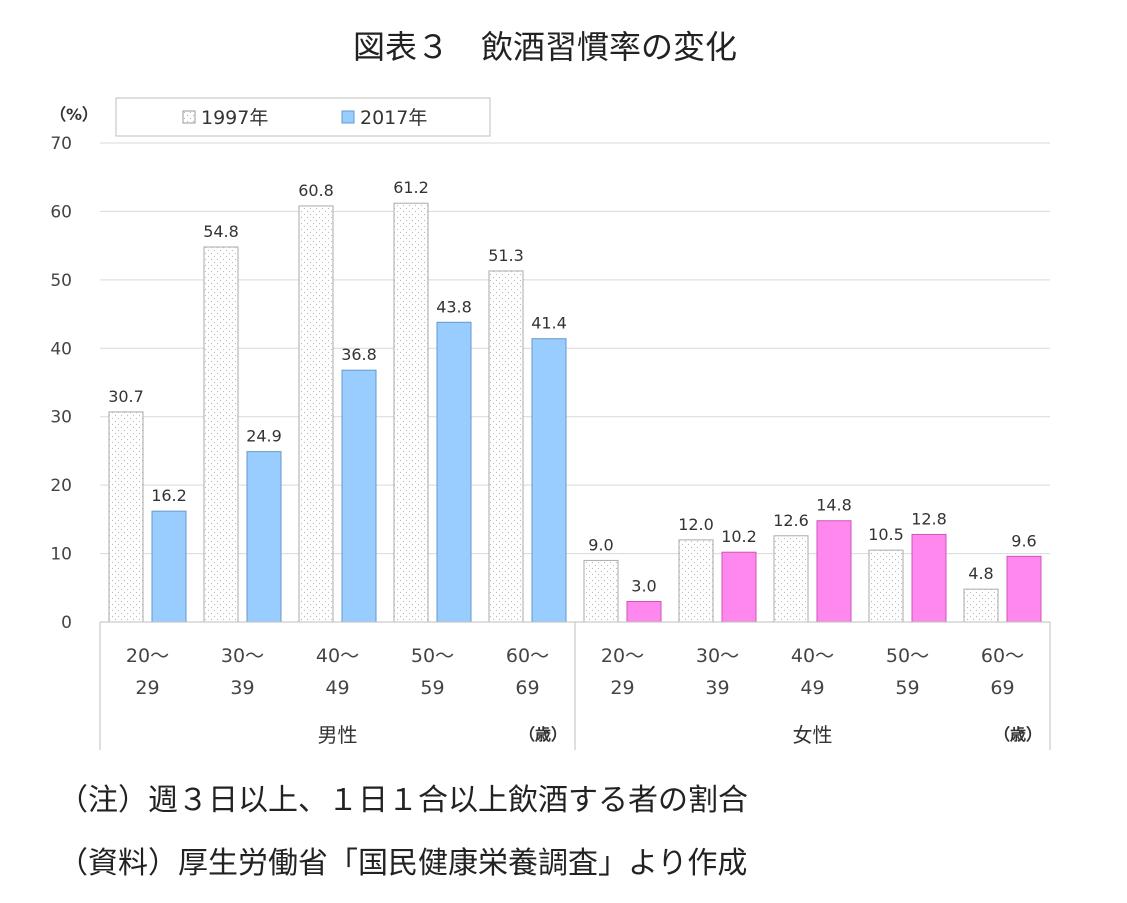  I want to click on data-label-2017: 3.0, so click(643, 585).